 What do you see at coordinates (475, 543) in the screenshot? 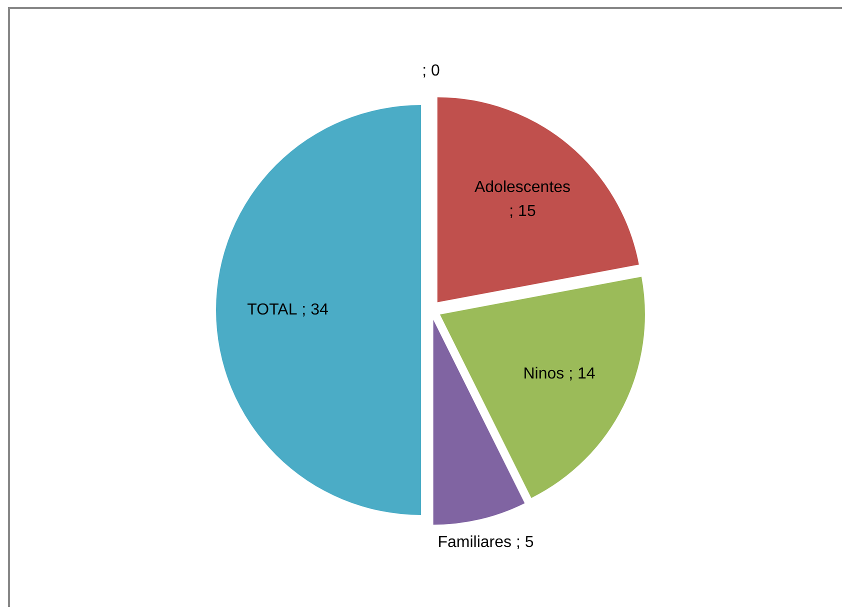
I see `slice-label: Familiares` at bounding box center [475, 543].